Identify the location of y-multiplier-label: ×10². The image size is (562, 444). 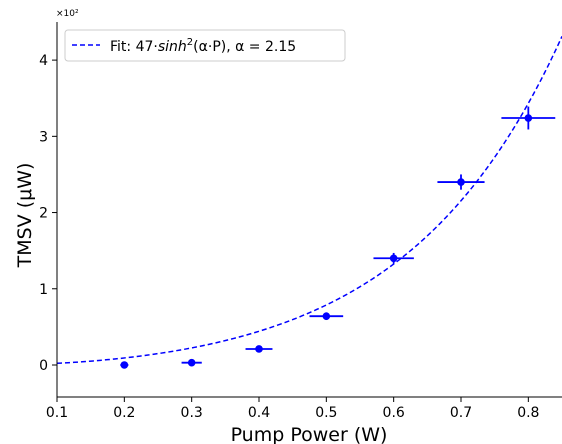
(67, 14).